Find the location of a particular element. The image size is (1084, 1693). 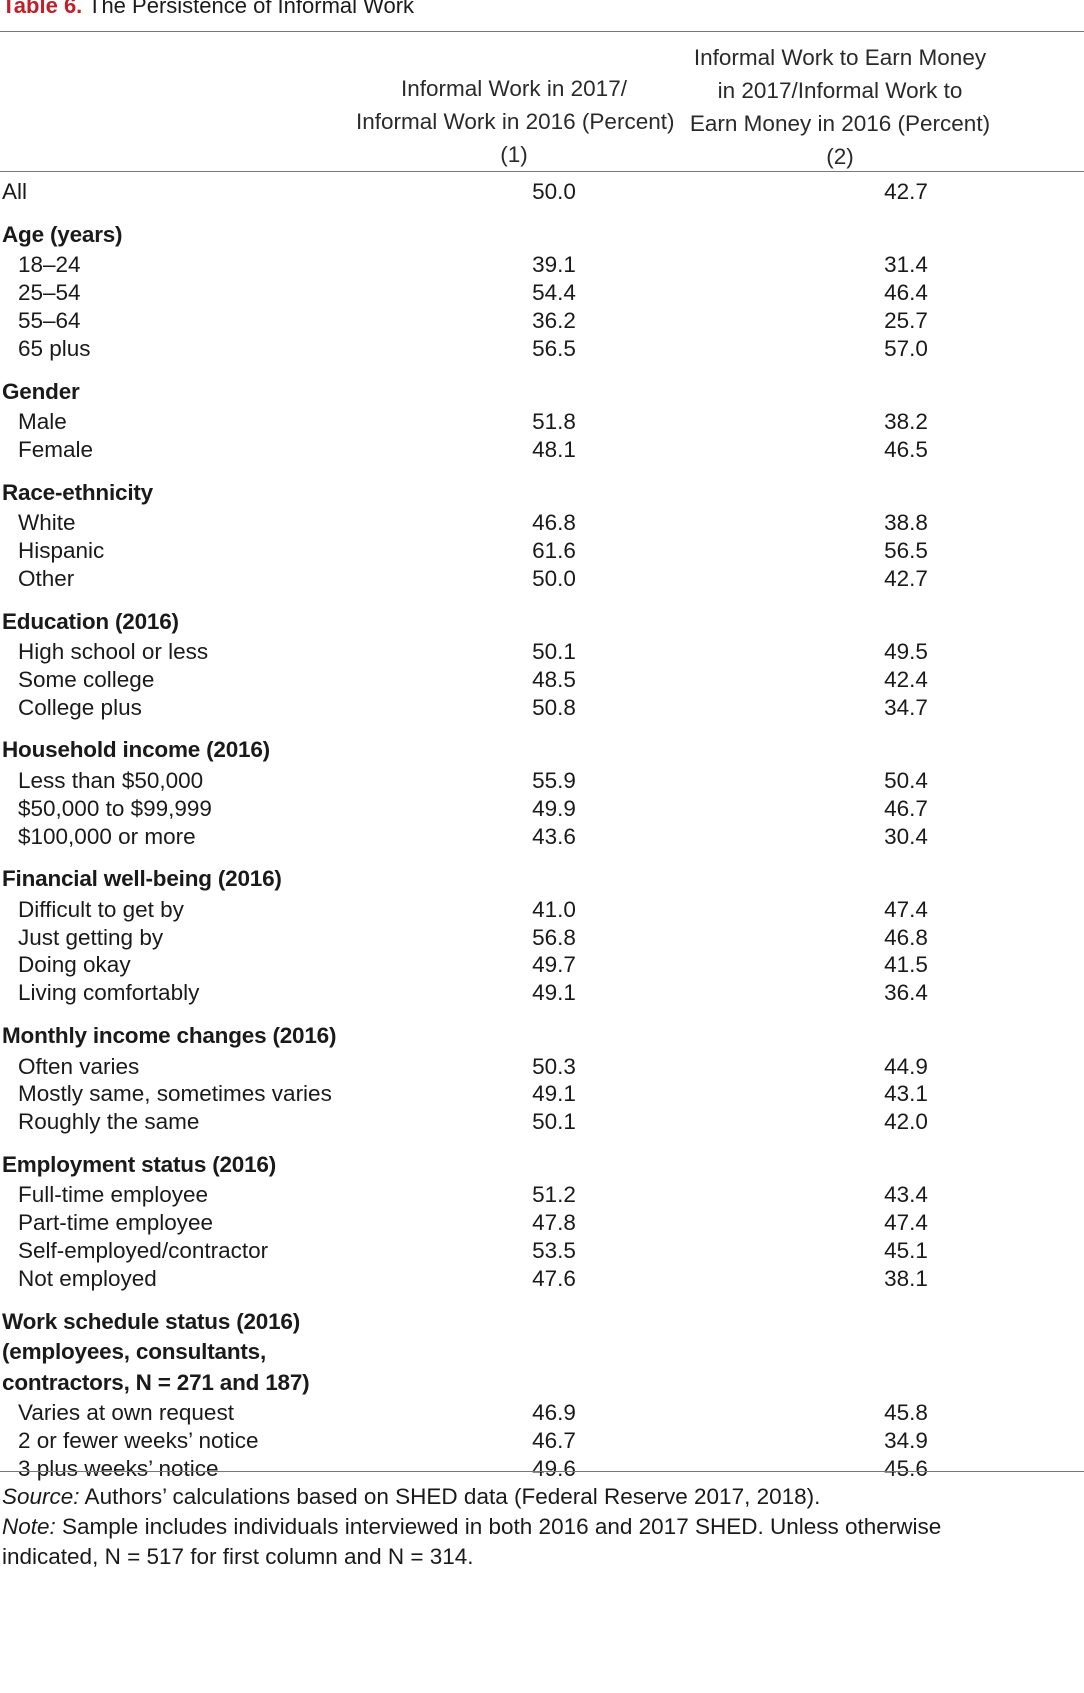

cell-column-2: 46.5 is located at coordinates (906, 449).